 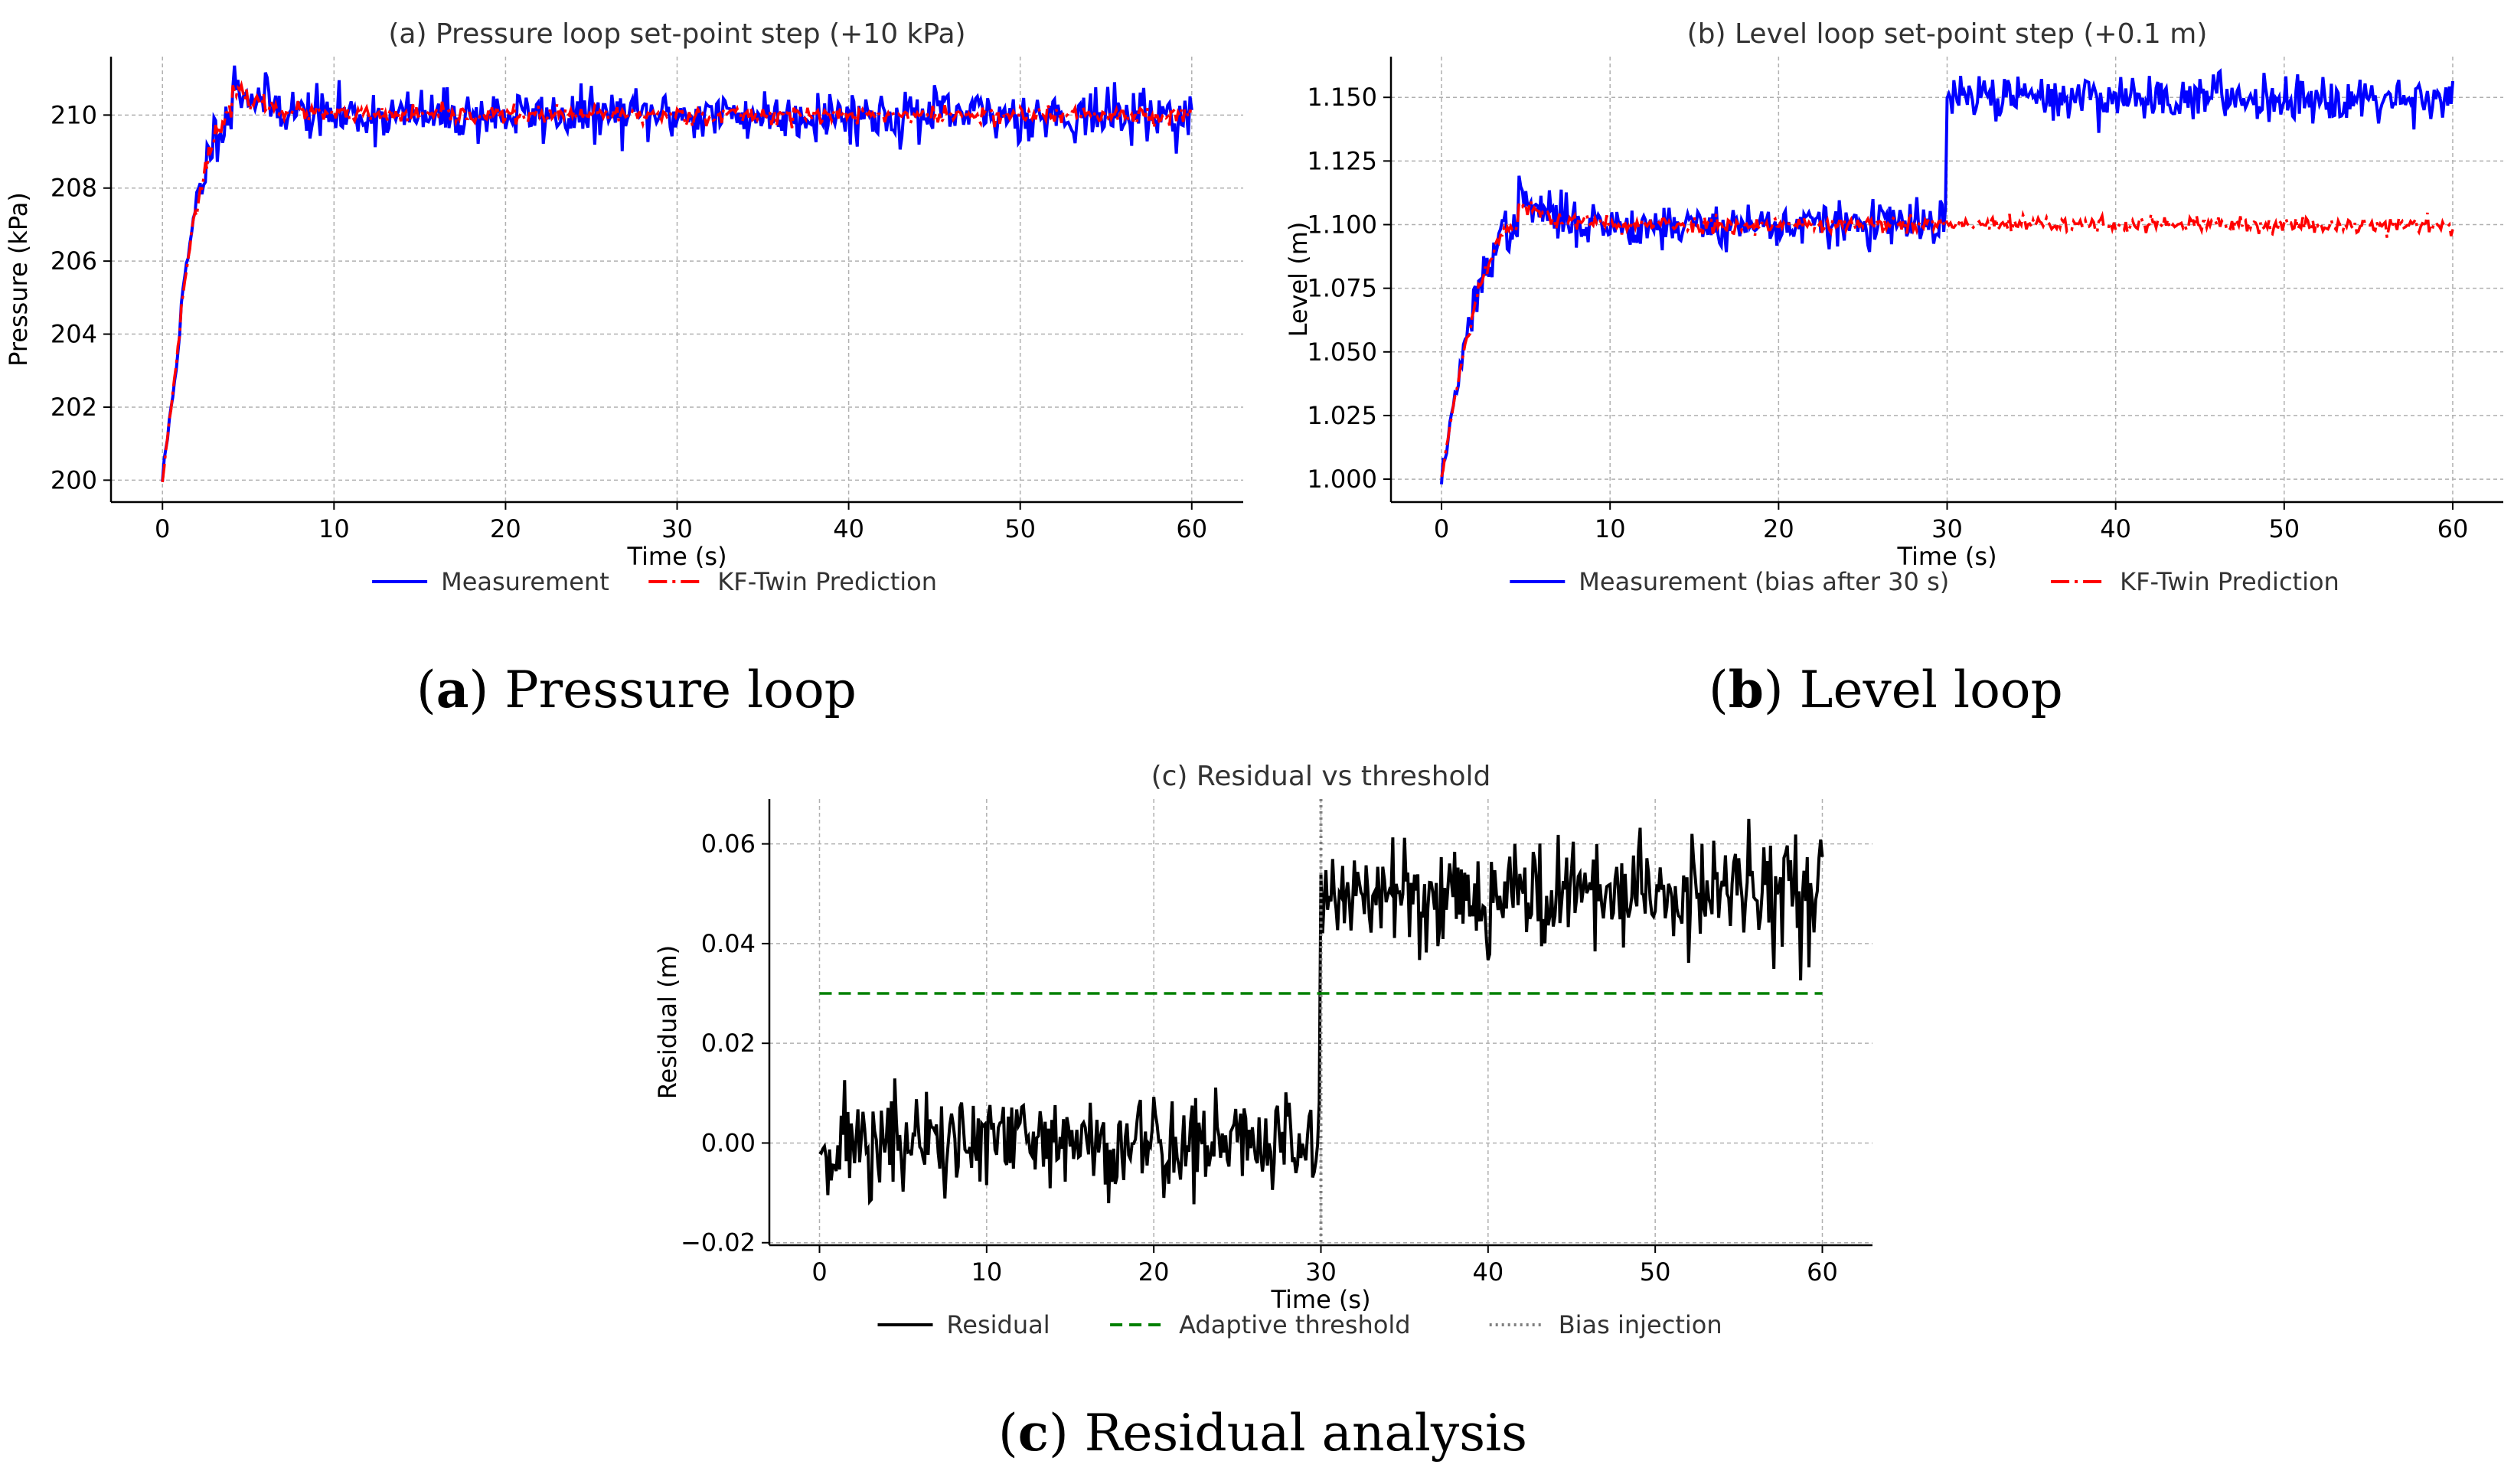 I want to click on y-tick-label: 204, so click(x=74, y=334).